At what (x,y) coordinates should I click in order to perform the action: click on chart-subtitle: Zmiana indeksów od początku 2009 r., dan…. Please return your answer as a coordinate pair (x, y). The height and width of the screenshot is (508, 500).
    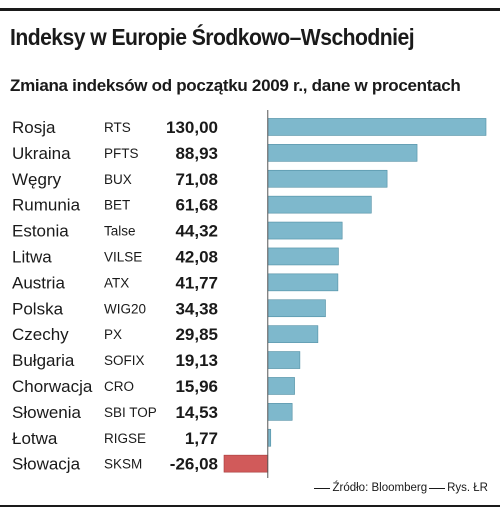
    Looking at the image, I should click on (235, 85).